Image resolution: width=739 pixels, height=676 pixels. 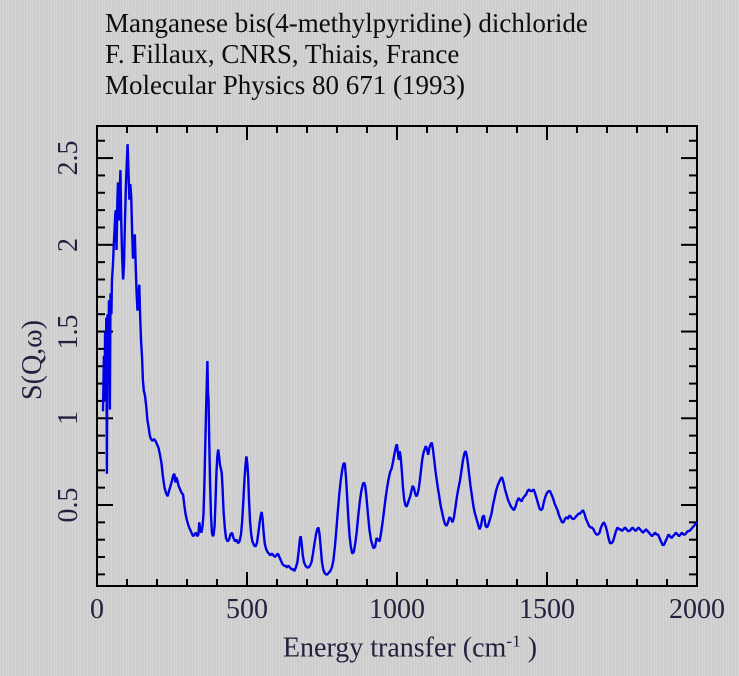 What do you see at coordinates (68, 505) in the screenshot?
I see `y-tick-label: 0.5` at bounding box center [68, 505].